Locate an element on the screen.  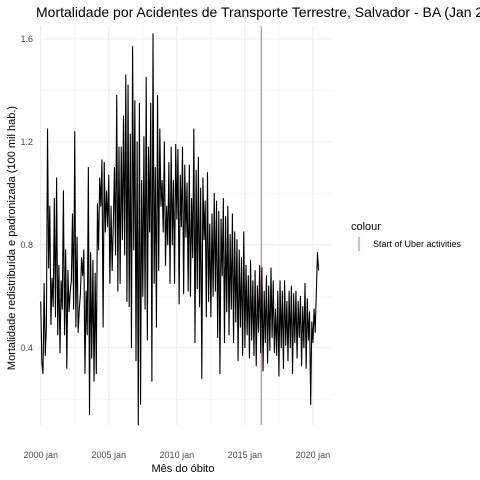
y-ticks: 0.4 0.8 1.2 1.6 is located at coordinates (26, 193).